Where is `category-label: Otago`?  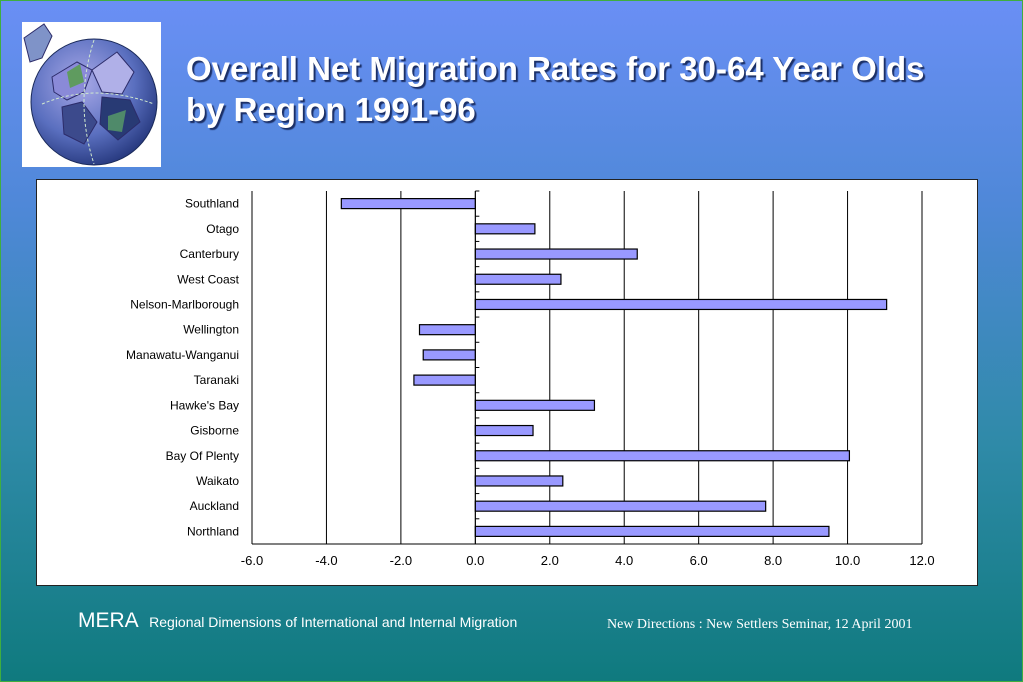 category-label: Otago is located at coordinates (222, 229).